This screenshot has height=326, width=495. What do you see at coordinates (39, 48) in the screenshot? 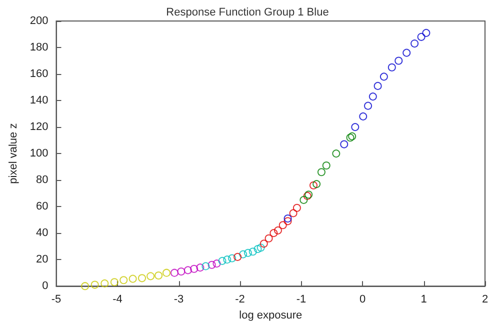
I see `y-tick-label: 180` at bounding box center [39, 48].